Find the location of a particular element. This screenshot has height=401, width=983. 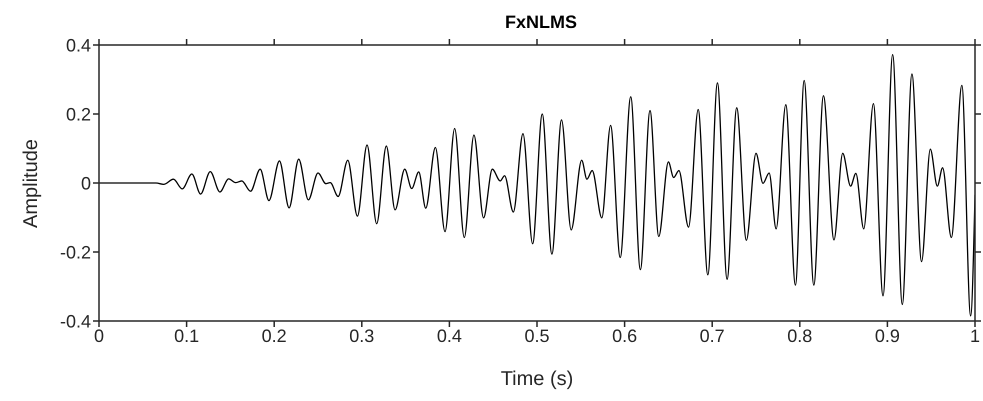

x-tick-label: 0.2 is located at coordinates (274, 336).